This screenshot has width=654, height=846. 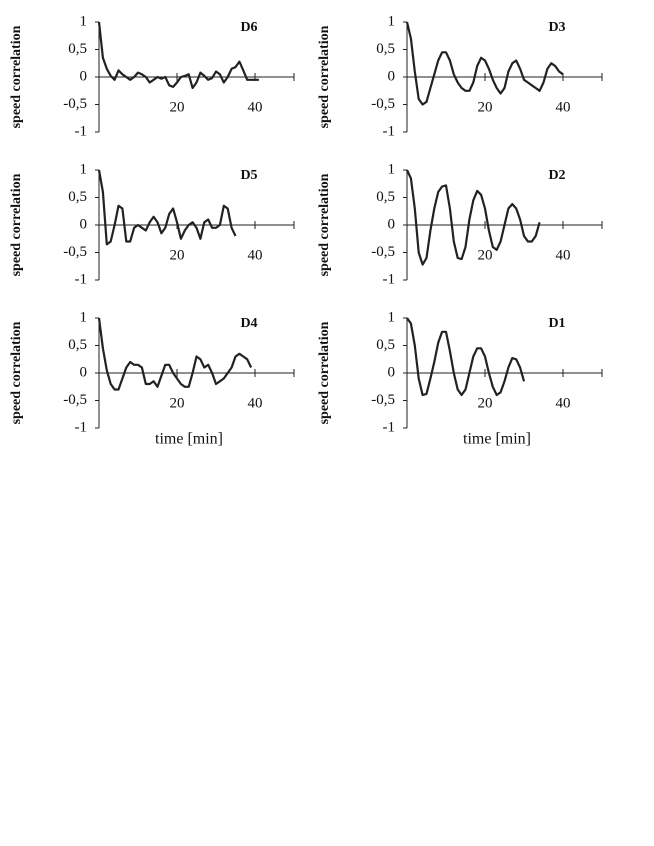 I want to click on panel-label: D1, so click(x=556, y=323).